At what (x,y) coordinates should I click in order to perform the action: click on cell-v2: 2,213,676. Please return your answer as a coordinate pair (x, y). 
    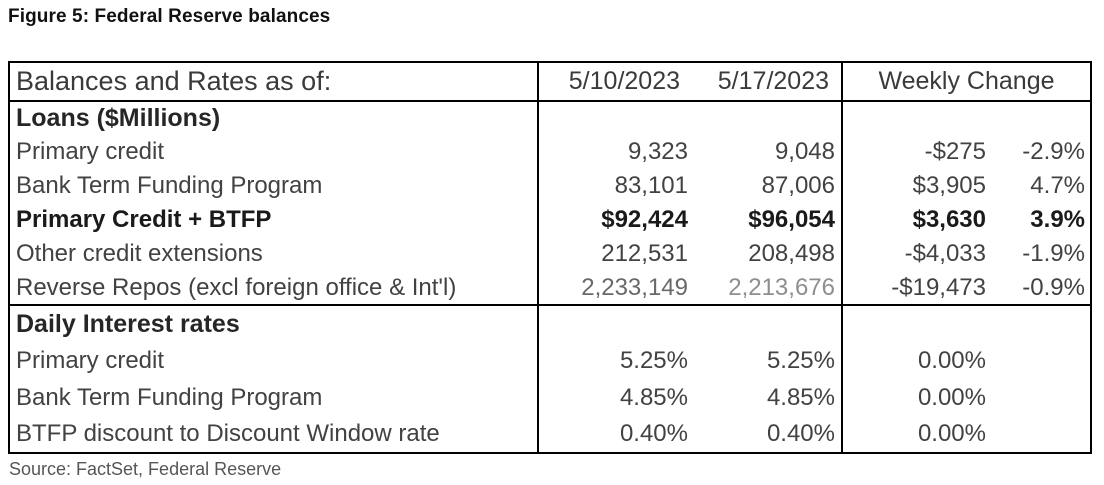
    Looking at the image, I should click on (769, 288).